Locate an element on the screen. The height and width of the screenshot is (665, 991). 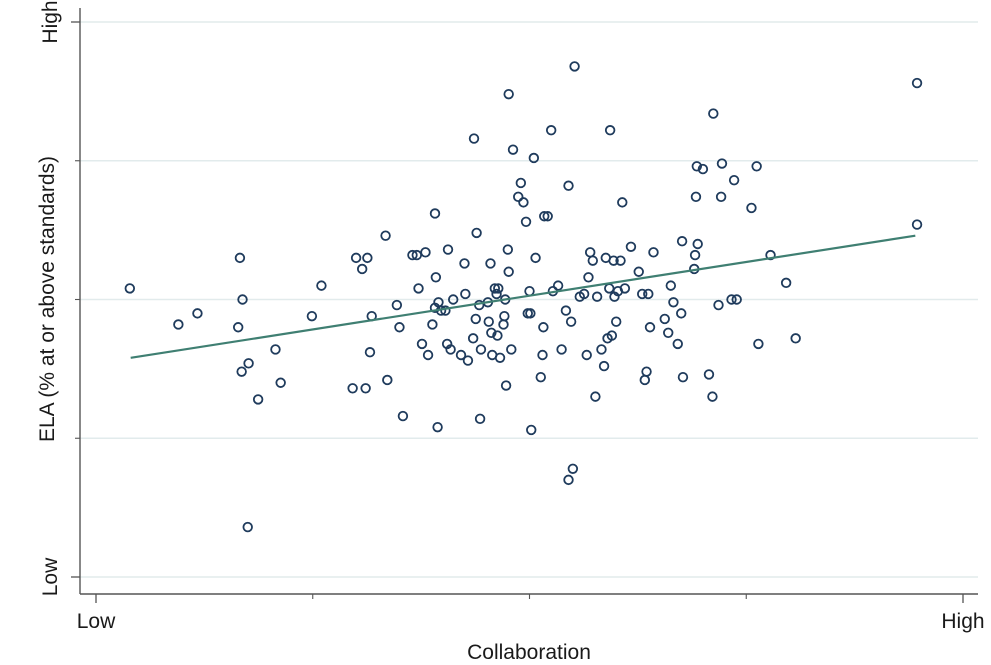
x-axis-label: Collaboration is located at coordinates (529, 652).